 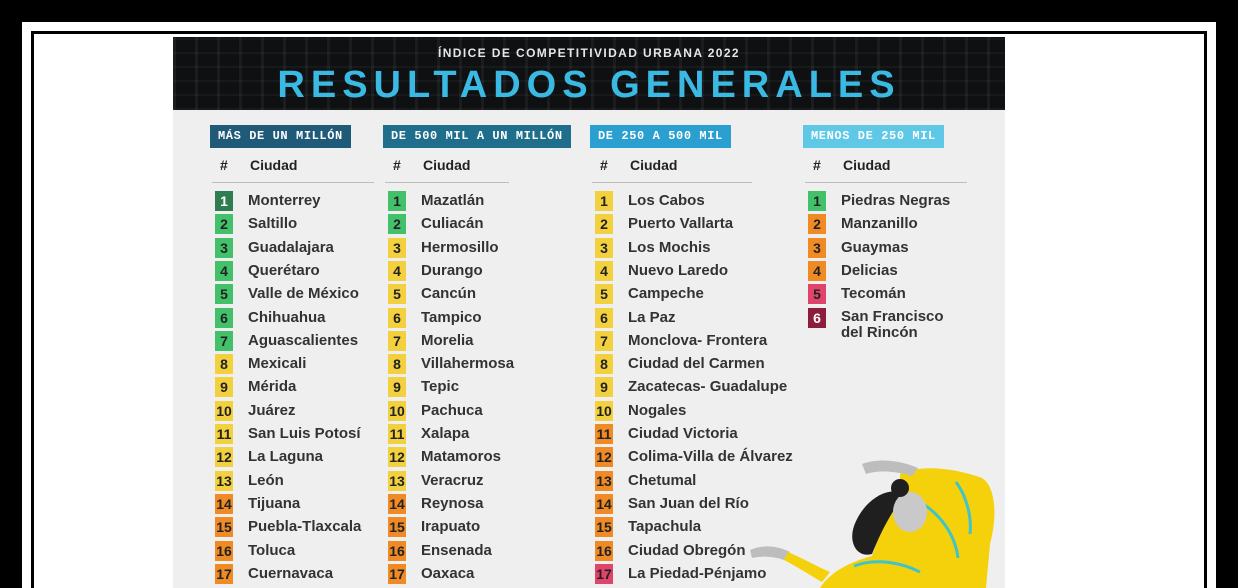 I want to click on city-name: Mexicali, so click(x=277, y=364).